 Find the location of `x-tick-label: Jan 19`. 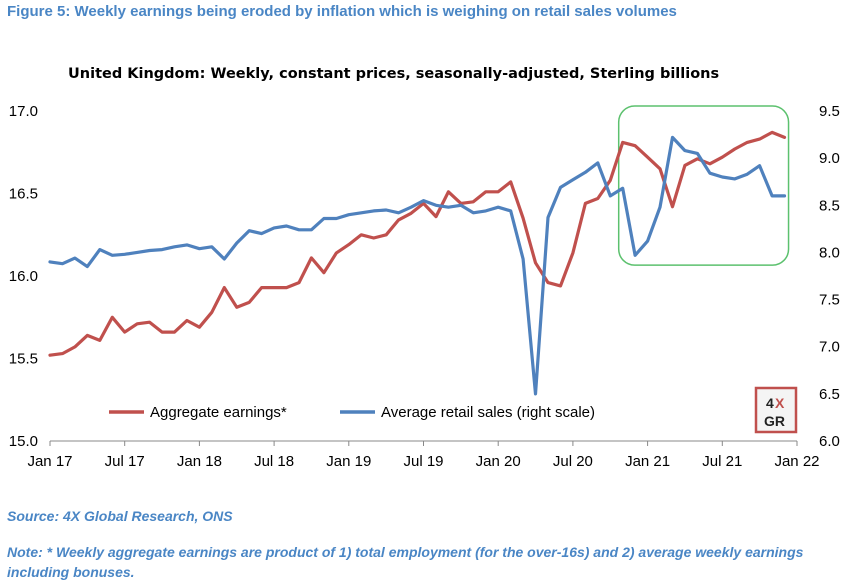

x-tick-label: Jan 19 is located at coordinates (348, 461).